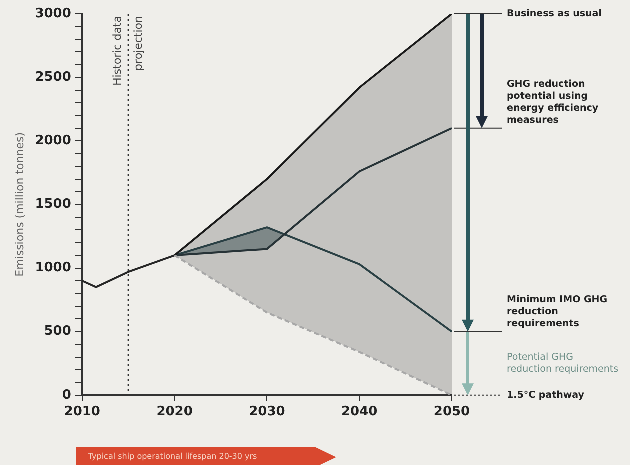 This screenshot has width=630, height=465. What do you see at coordinates (563, 364) in the screenshot?
I see `text: Potential GHG reduction requirements` at bounding box center [563, 364].